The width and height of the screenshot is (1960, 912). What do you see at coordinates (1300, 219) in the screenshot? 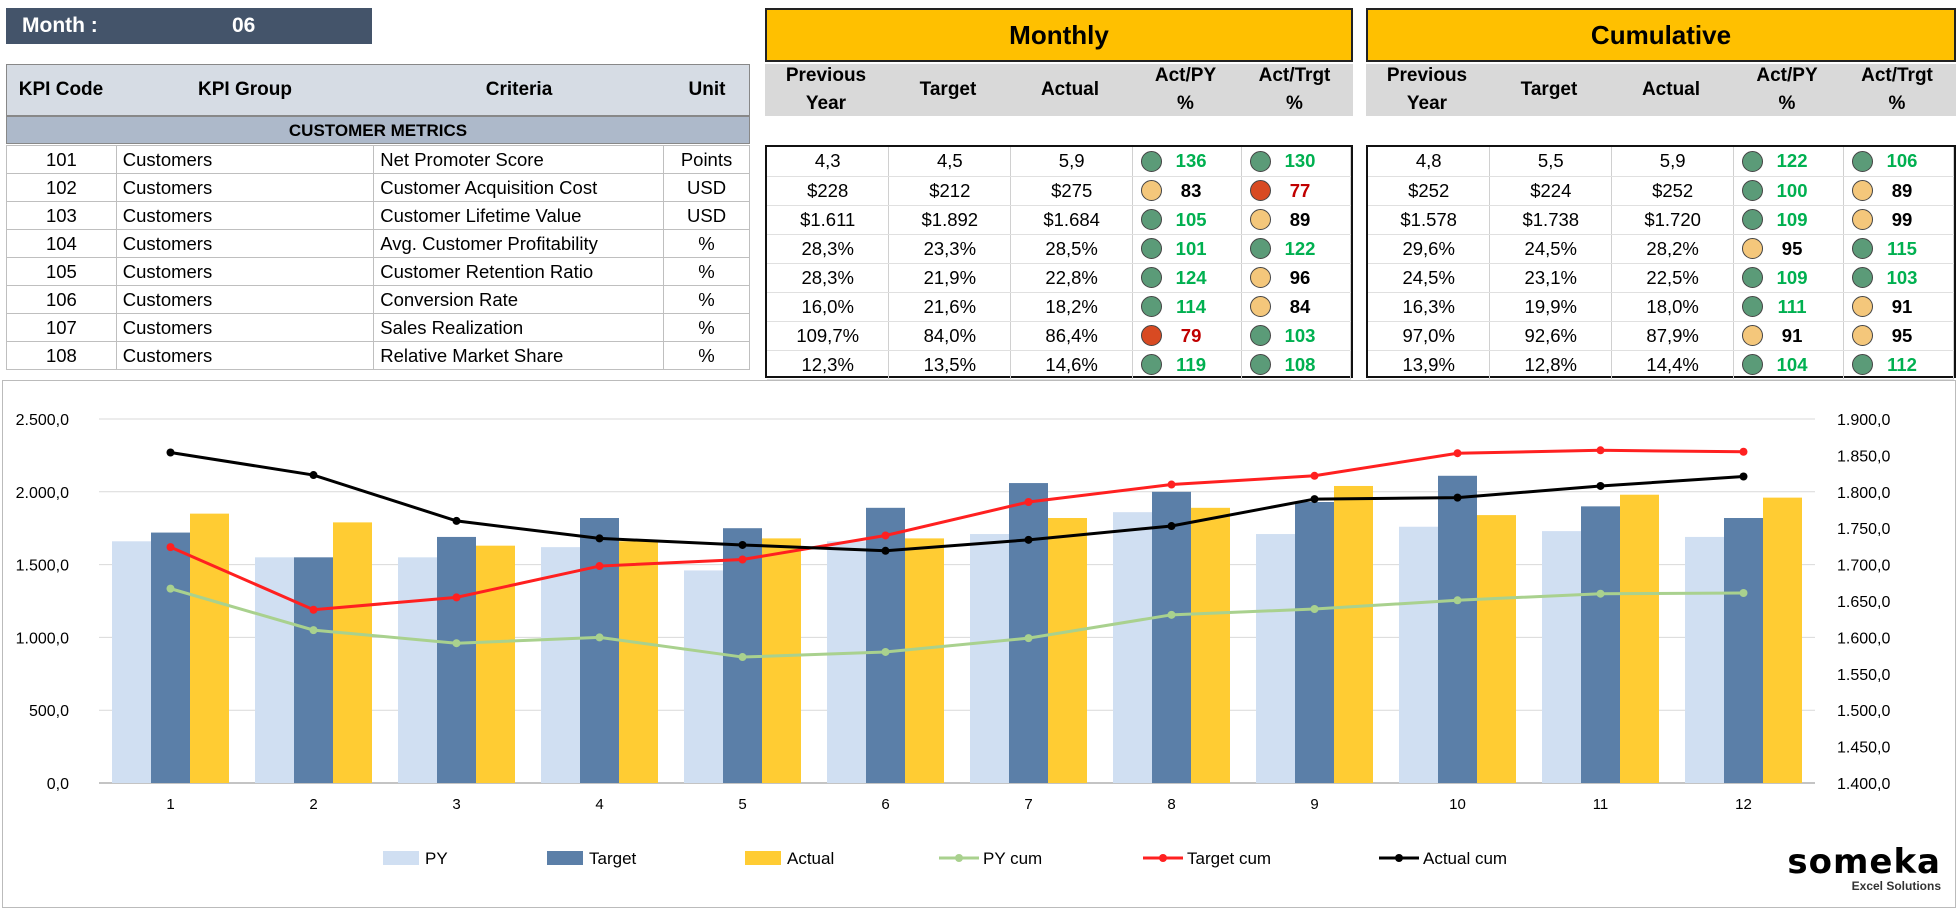
I see `monthly-acttrgt-percent: 89` at bounding box center [1300, 219].